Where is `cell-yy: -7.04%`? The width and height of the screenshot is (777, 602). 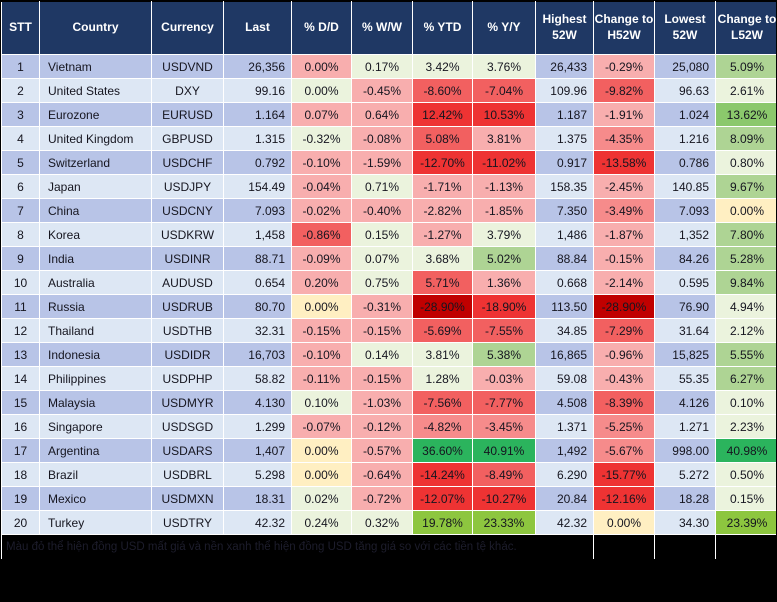
cell-yy: -7.04% is located at coordinates (504, 90).